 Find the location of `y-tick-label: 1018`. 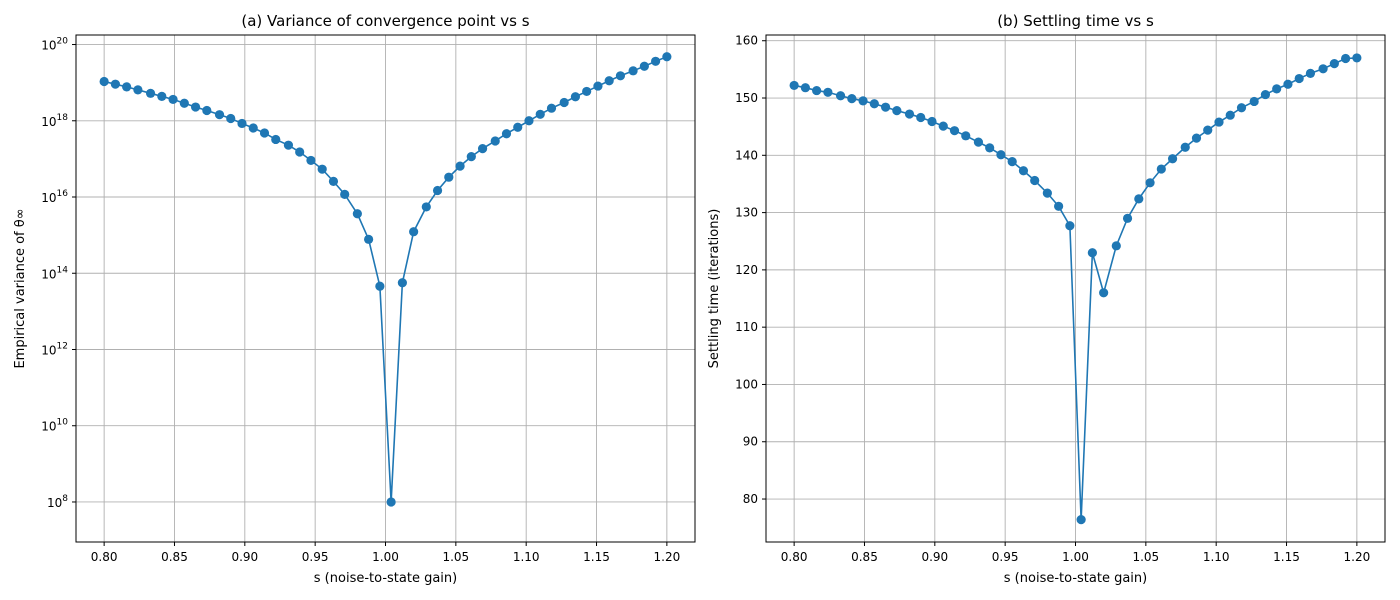

y-tick-label: 1018 is located at coordinates (54, 121).